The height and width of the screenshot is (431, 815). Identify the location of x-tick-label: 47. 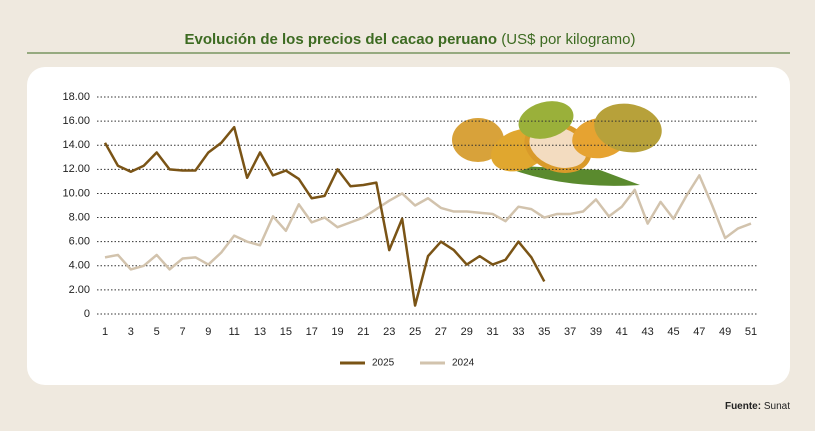
(699, 332).